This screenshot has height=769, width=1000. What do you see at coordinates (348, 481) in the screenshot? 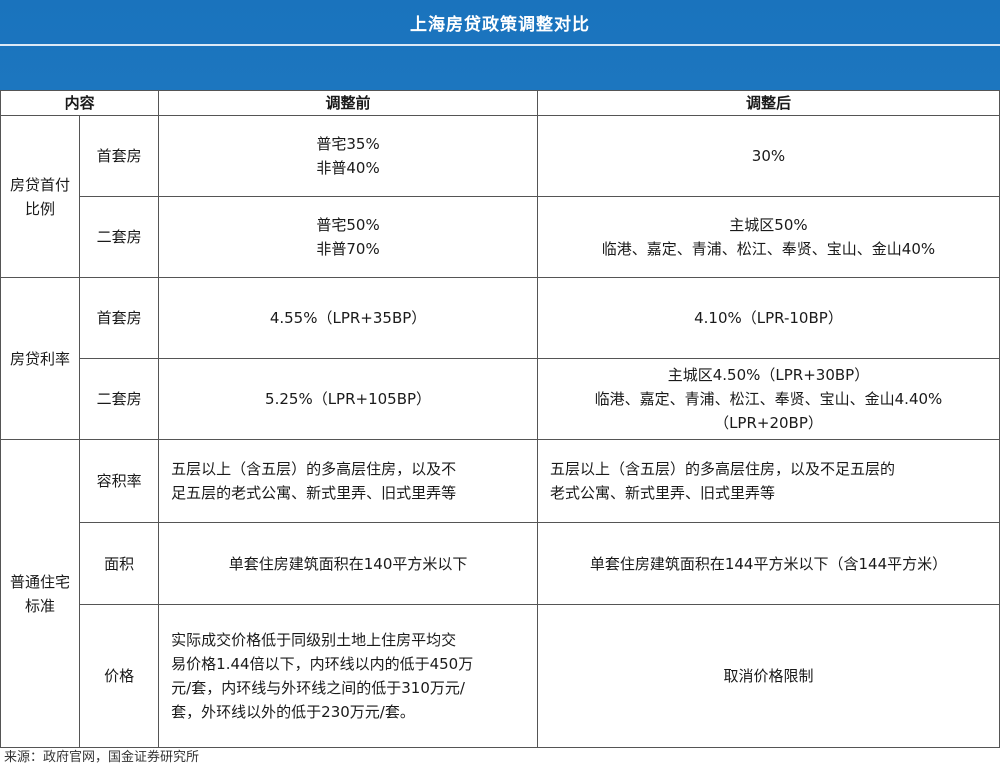
I see `before-cell: 五层以上（含五层）的多高层住房，以及不 足五层的老式公寓、新式里弄、旧式里弄等` at bounding box center [348, 481].